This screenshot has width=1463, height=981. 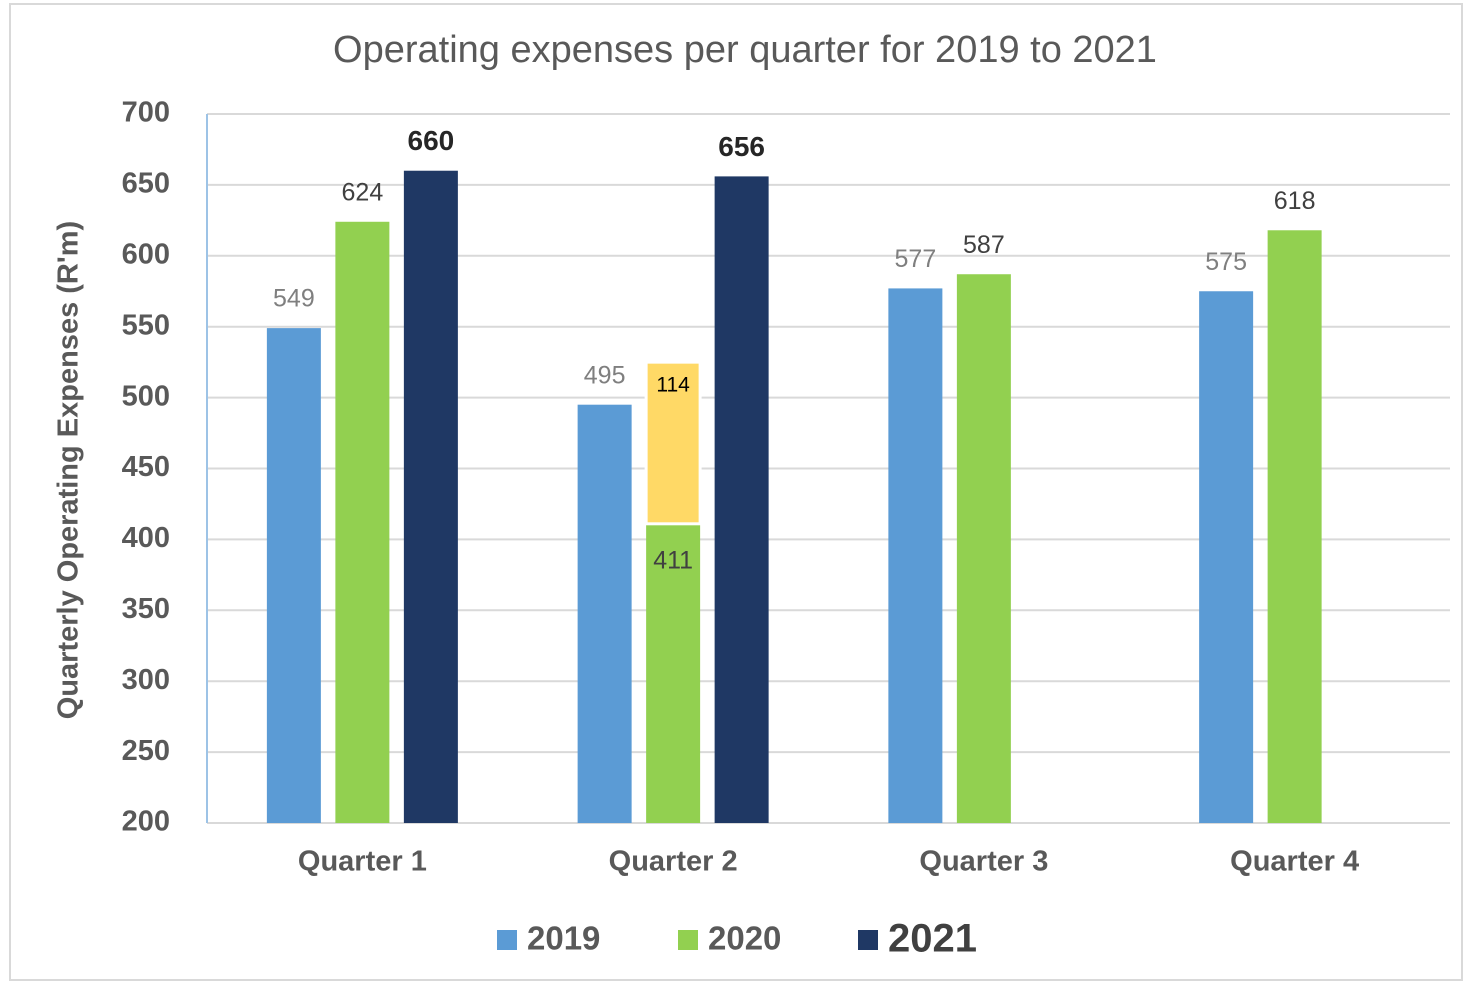 What do you see at coordinates (983, 862) in the screenshot?
I see `x-tick-label: Quarter 3` at bounding box center [983, 862].